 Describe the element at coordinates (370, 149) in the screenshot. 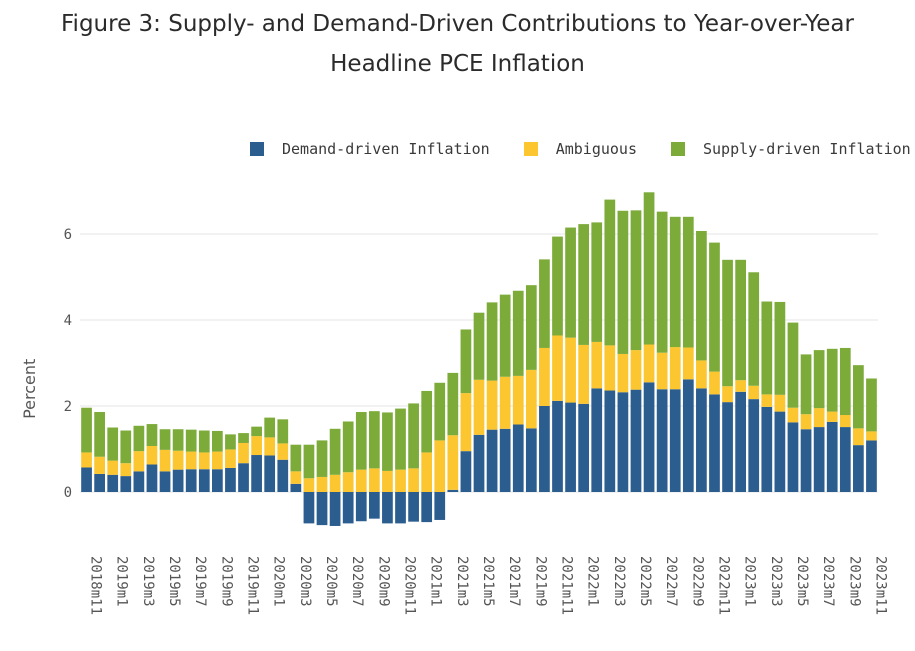

I see `legend-item-demand: Demand-driven Inflation` at that location.